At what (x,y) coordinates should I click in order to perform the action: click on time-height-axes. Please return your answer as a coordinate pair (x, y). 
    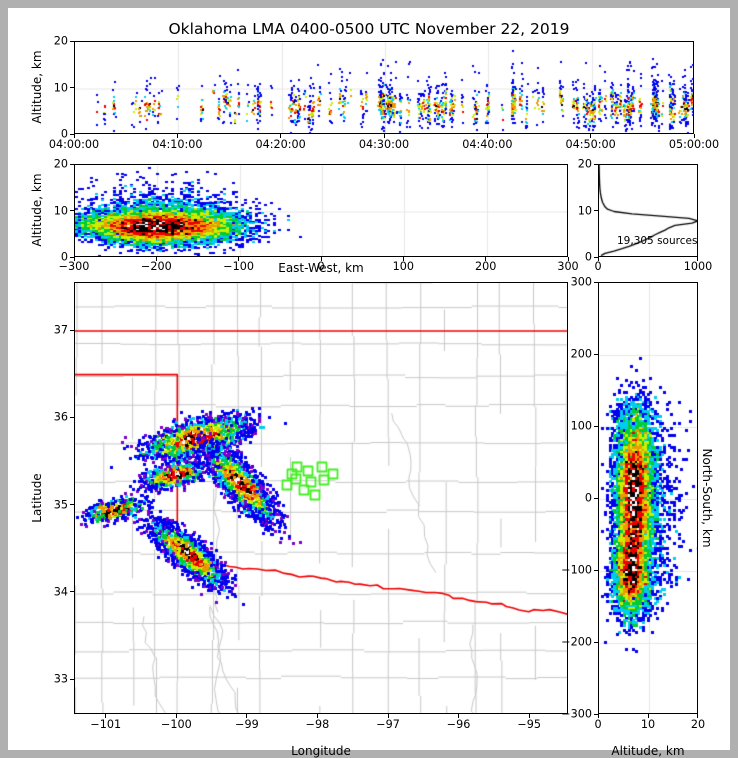
    Looking at the image, I should click on (384, 87).